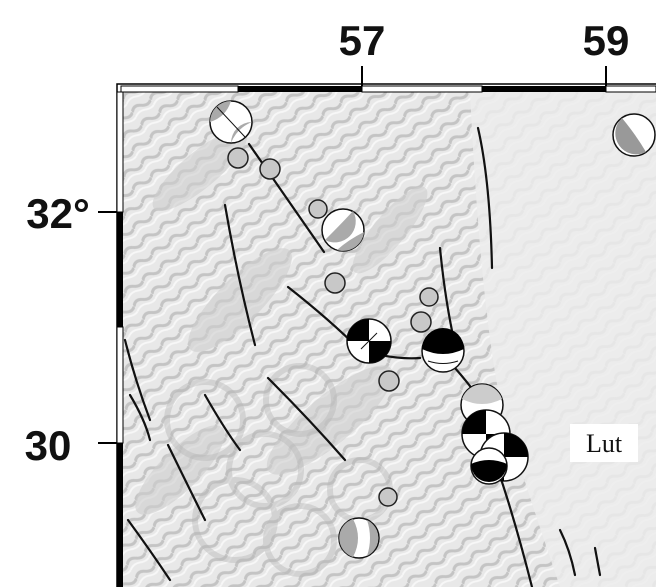  What do you see at coordinates (58, 213) in the screenshot?
I see `left-tick-label: 32°` at bounding box center [58, 213].